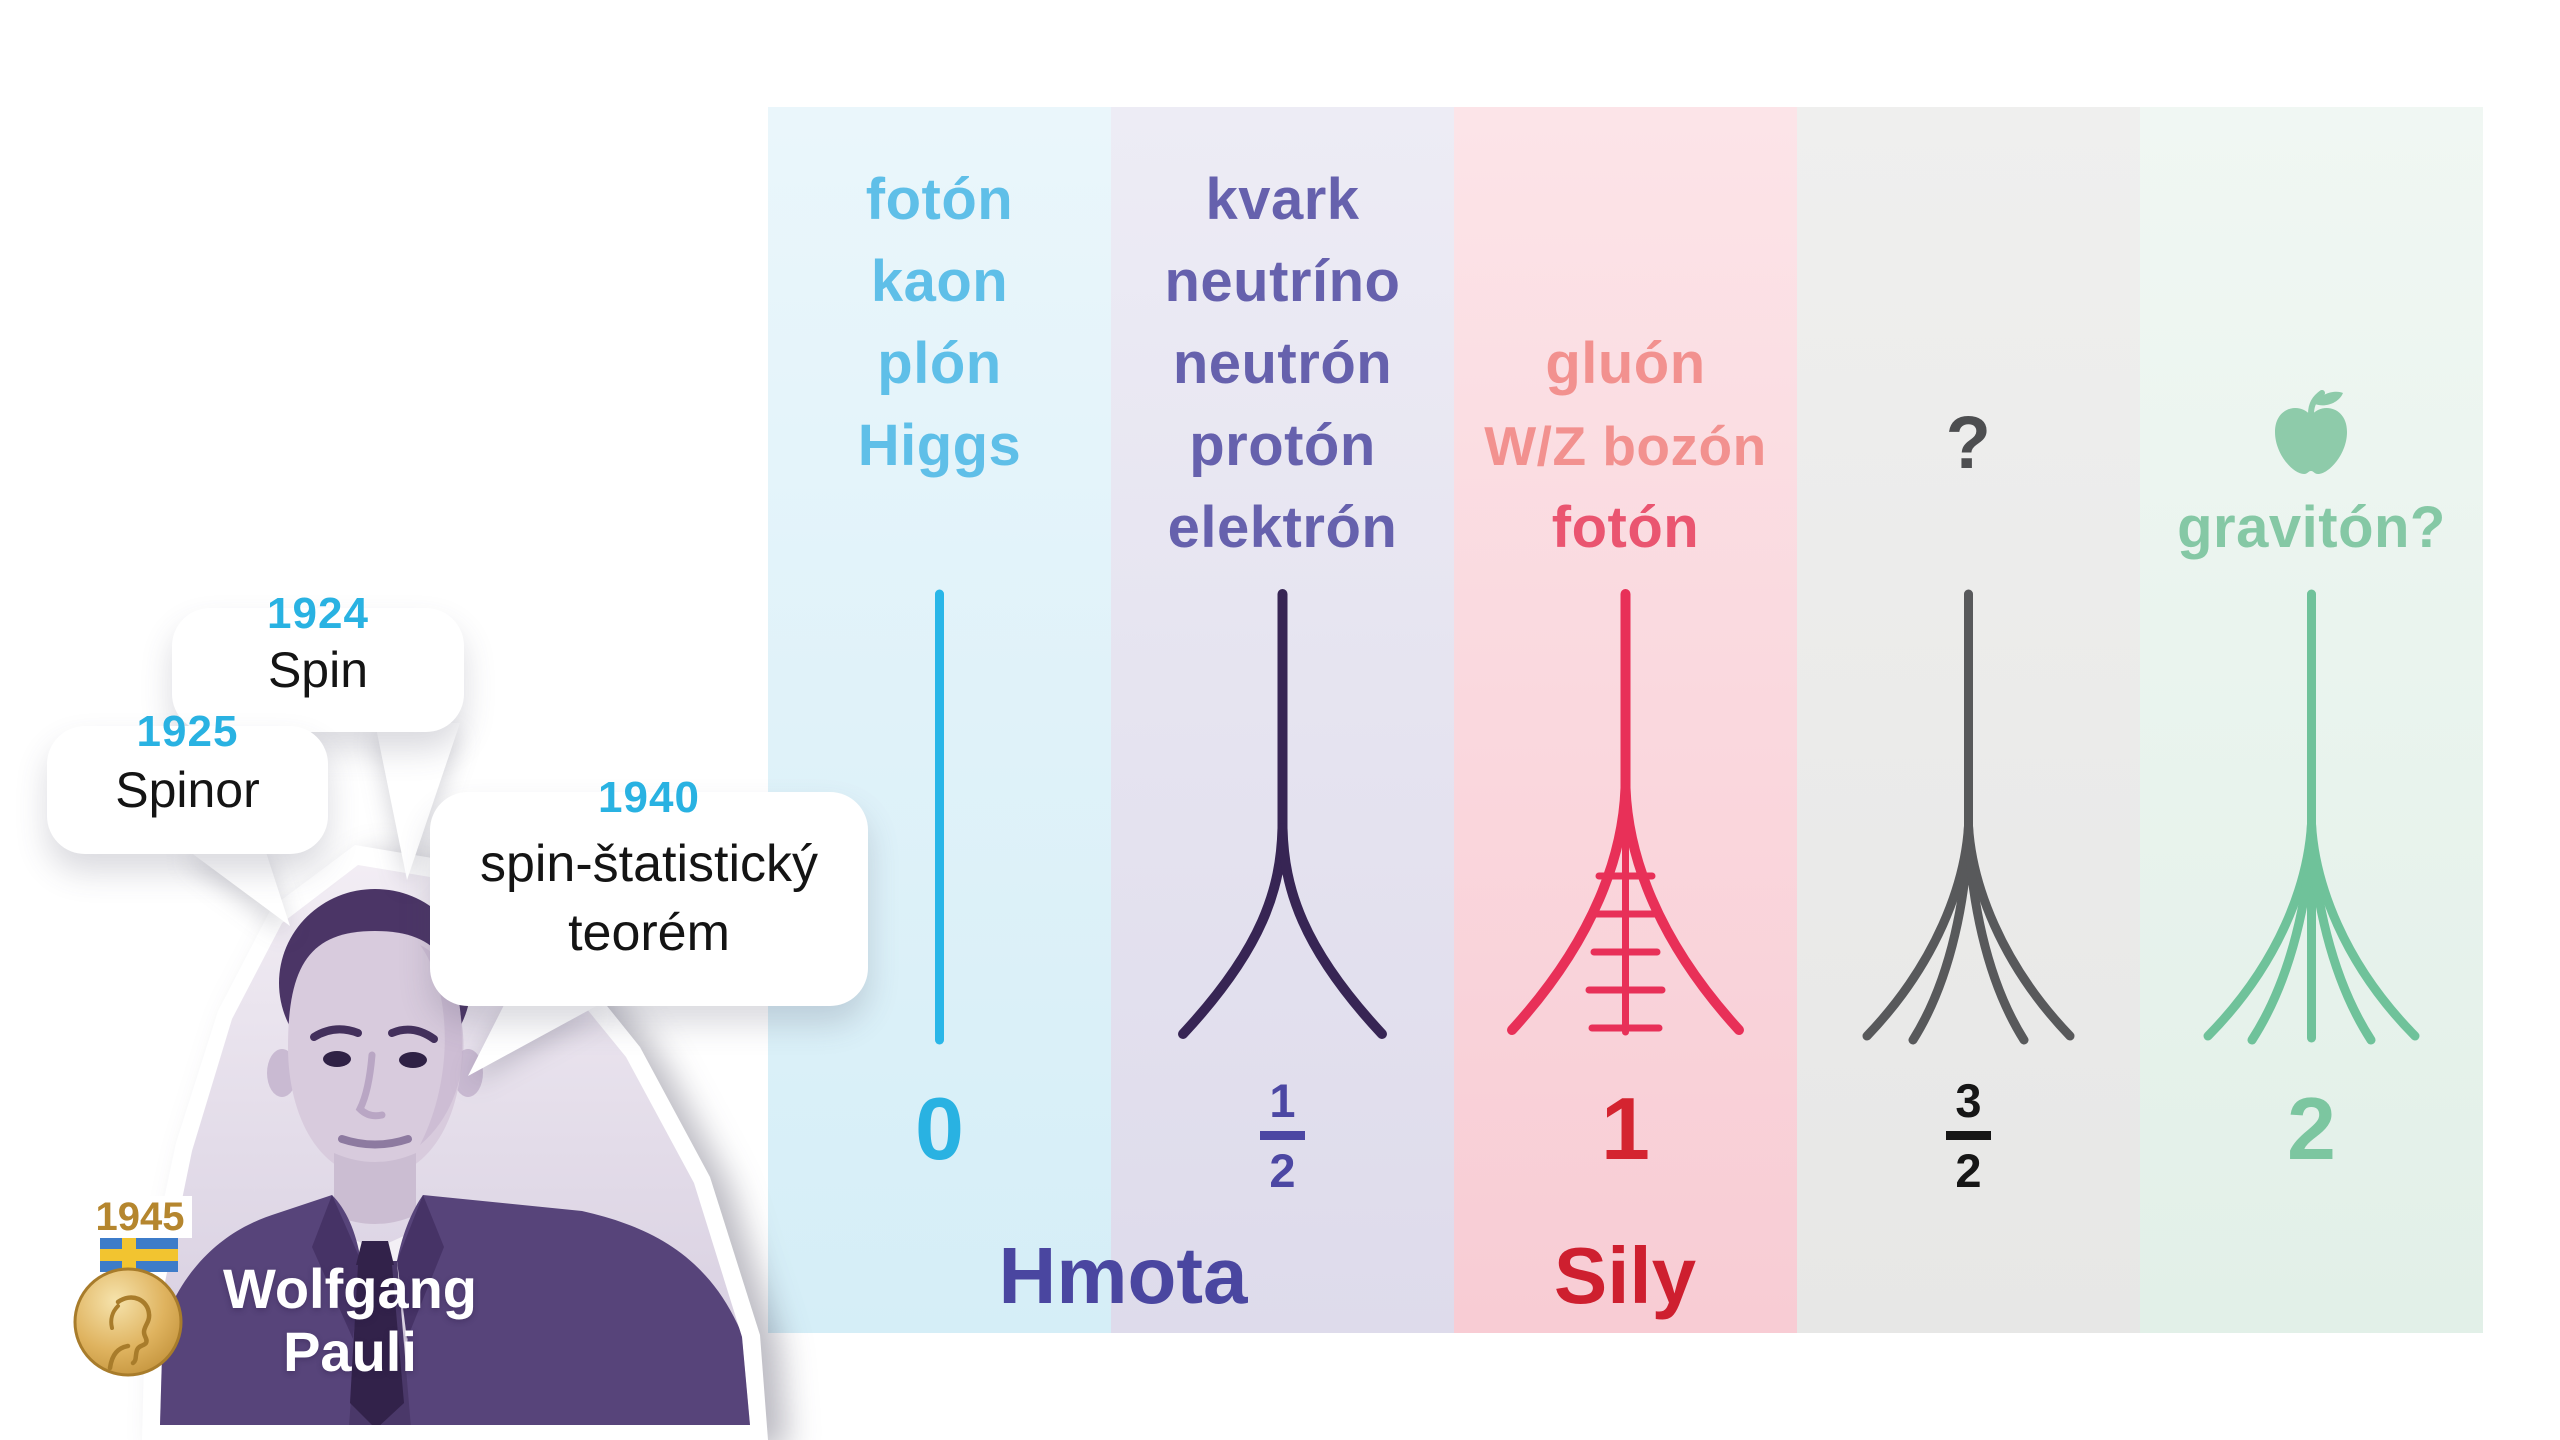 The image size is (2560, 1440). What do you see at coordinates (939, 445) in the screenshot?
I see `particle-label: Higgs` at bounding box center [939, 445].